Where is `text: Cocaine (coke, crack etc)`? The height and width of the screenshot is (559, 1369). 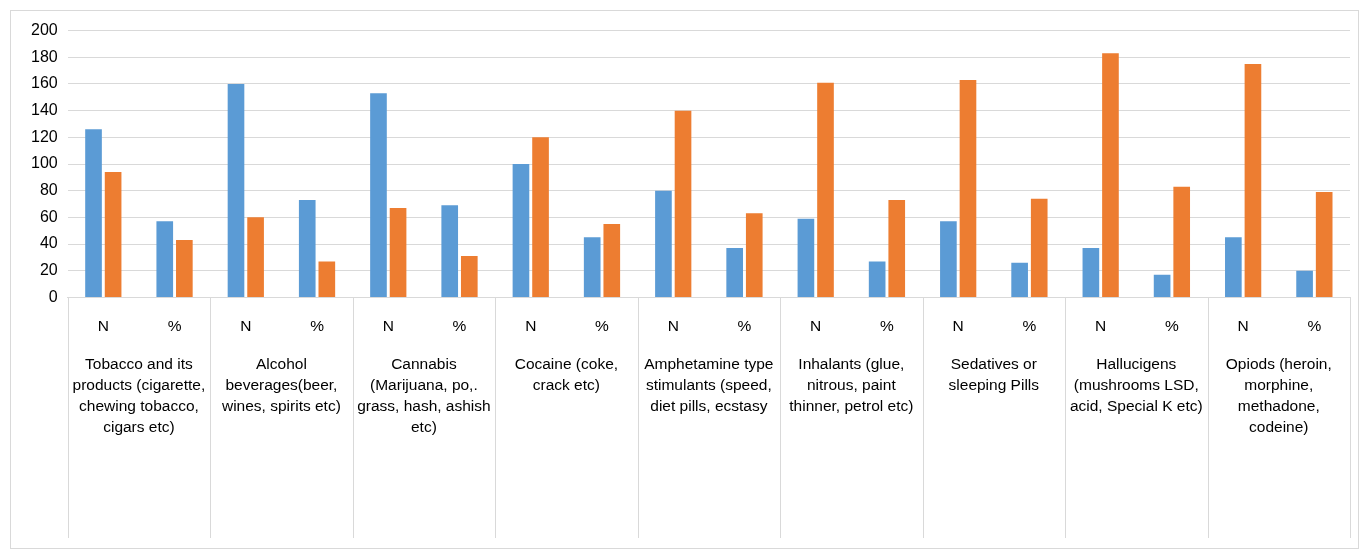 text: Cocaine (coke, crack etc) is located at coordinates (566, 374).